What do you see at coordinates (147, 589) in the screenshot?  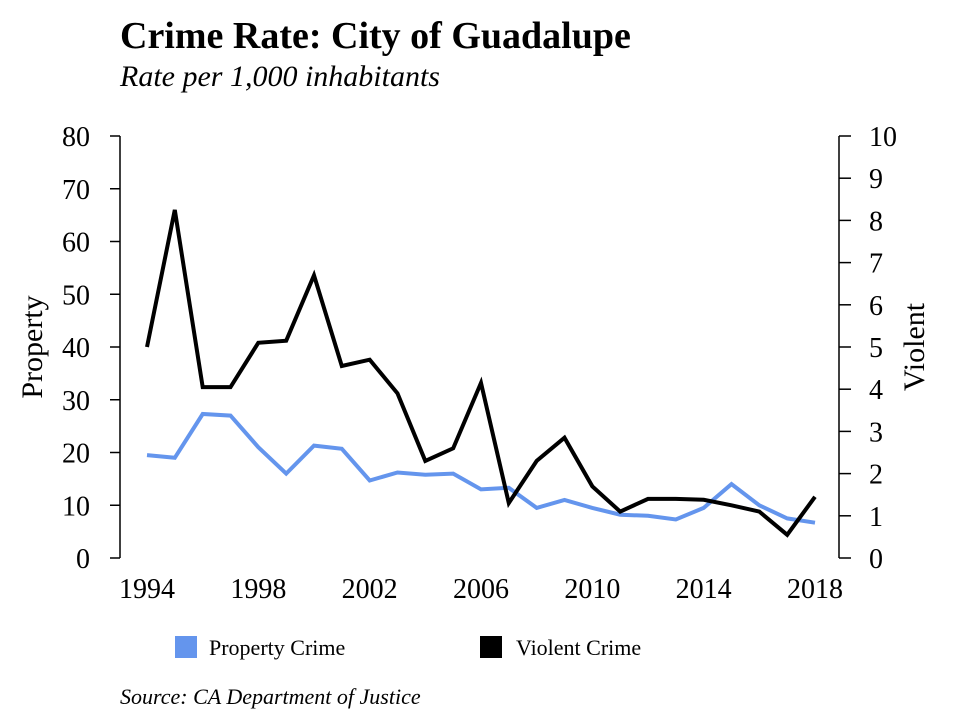 I see `x-tick-label: 1994` at bounding box center [147, 589].